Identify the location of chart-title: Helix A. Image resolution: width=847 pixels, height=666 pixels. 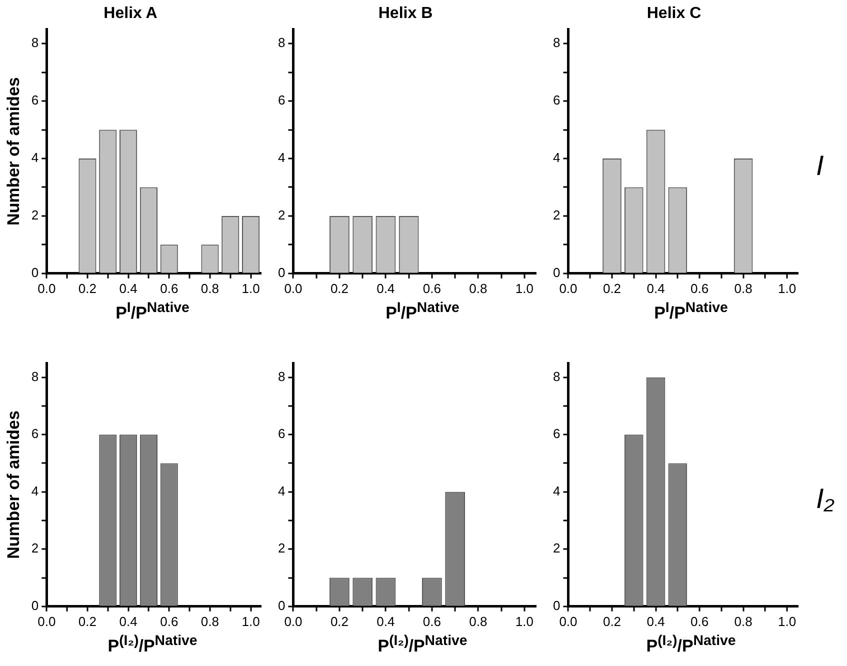
(131, 13).